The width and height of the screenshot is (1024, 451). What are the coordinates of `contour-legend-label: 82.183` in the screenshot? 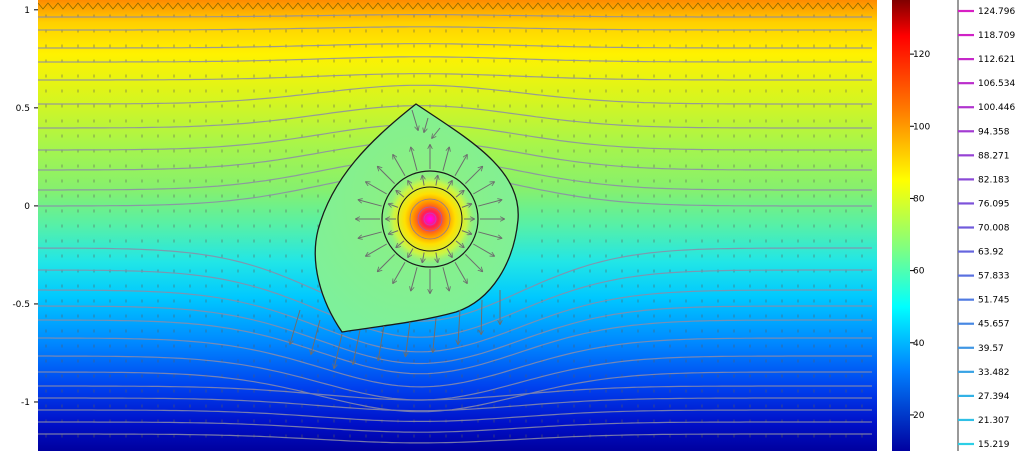 It's located at (994, 180).